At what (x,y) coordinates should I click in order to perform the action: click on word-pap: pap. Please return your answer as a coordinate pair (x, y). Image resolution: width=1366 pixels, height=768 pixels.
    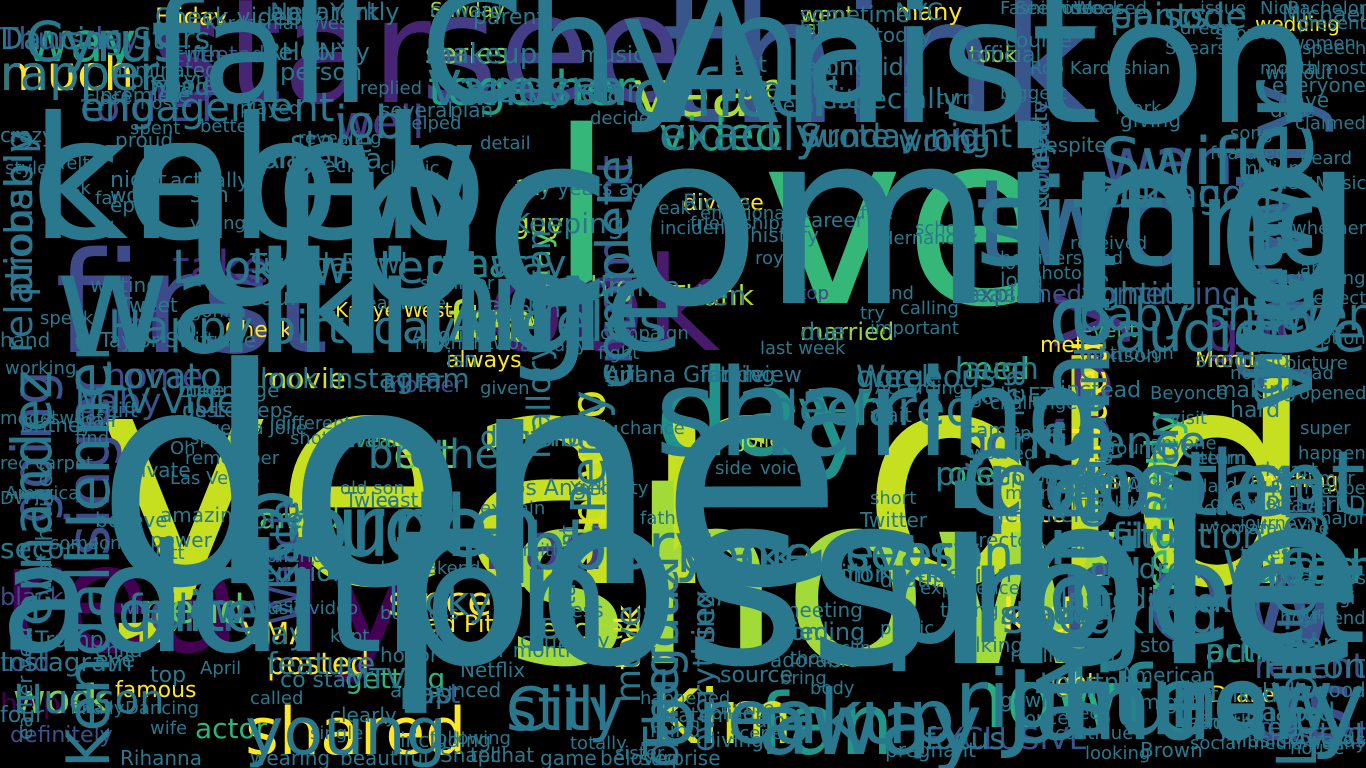
    Looking at the image, I should click on (426, 693).